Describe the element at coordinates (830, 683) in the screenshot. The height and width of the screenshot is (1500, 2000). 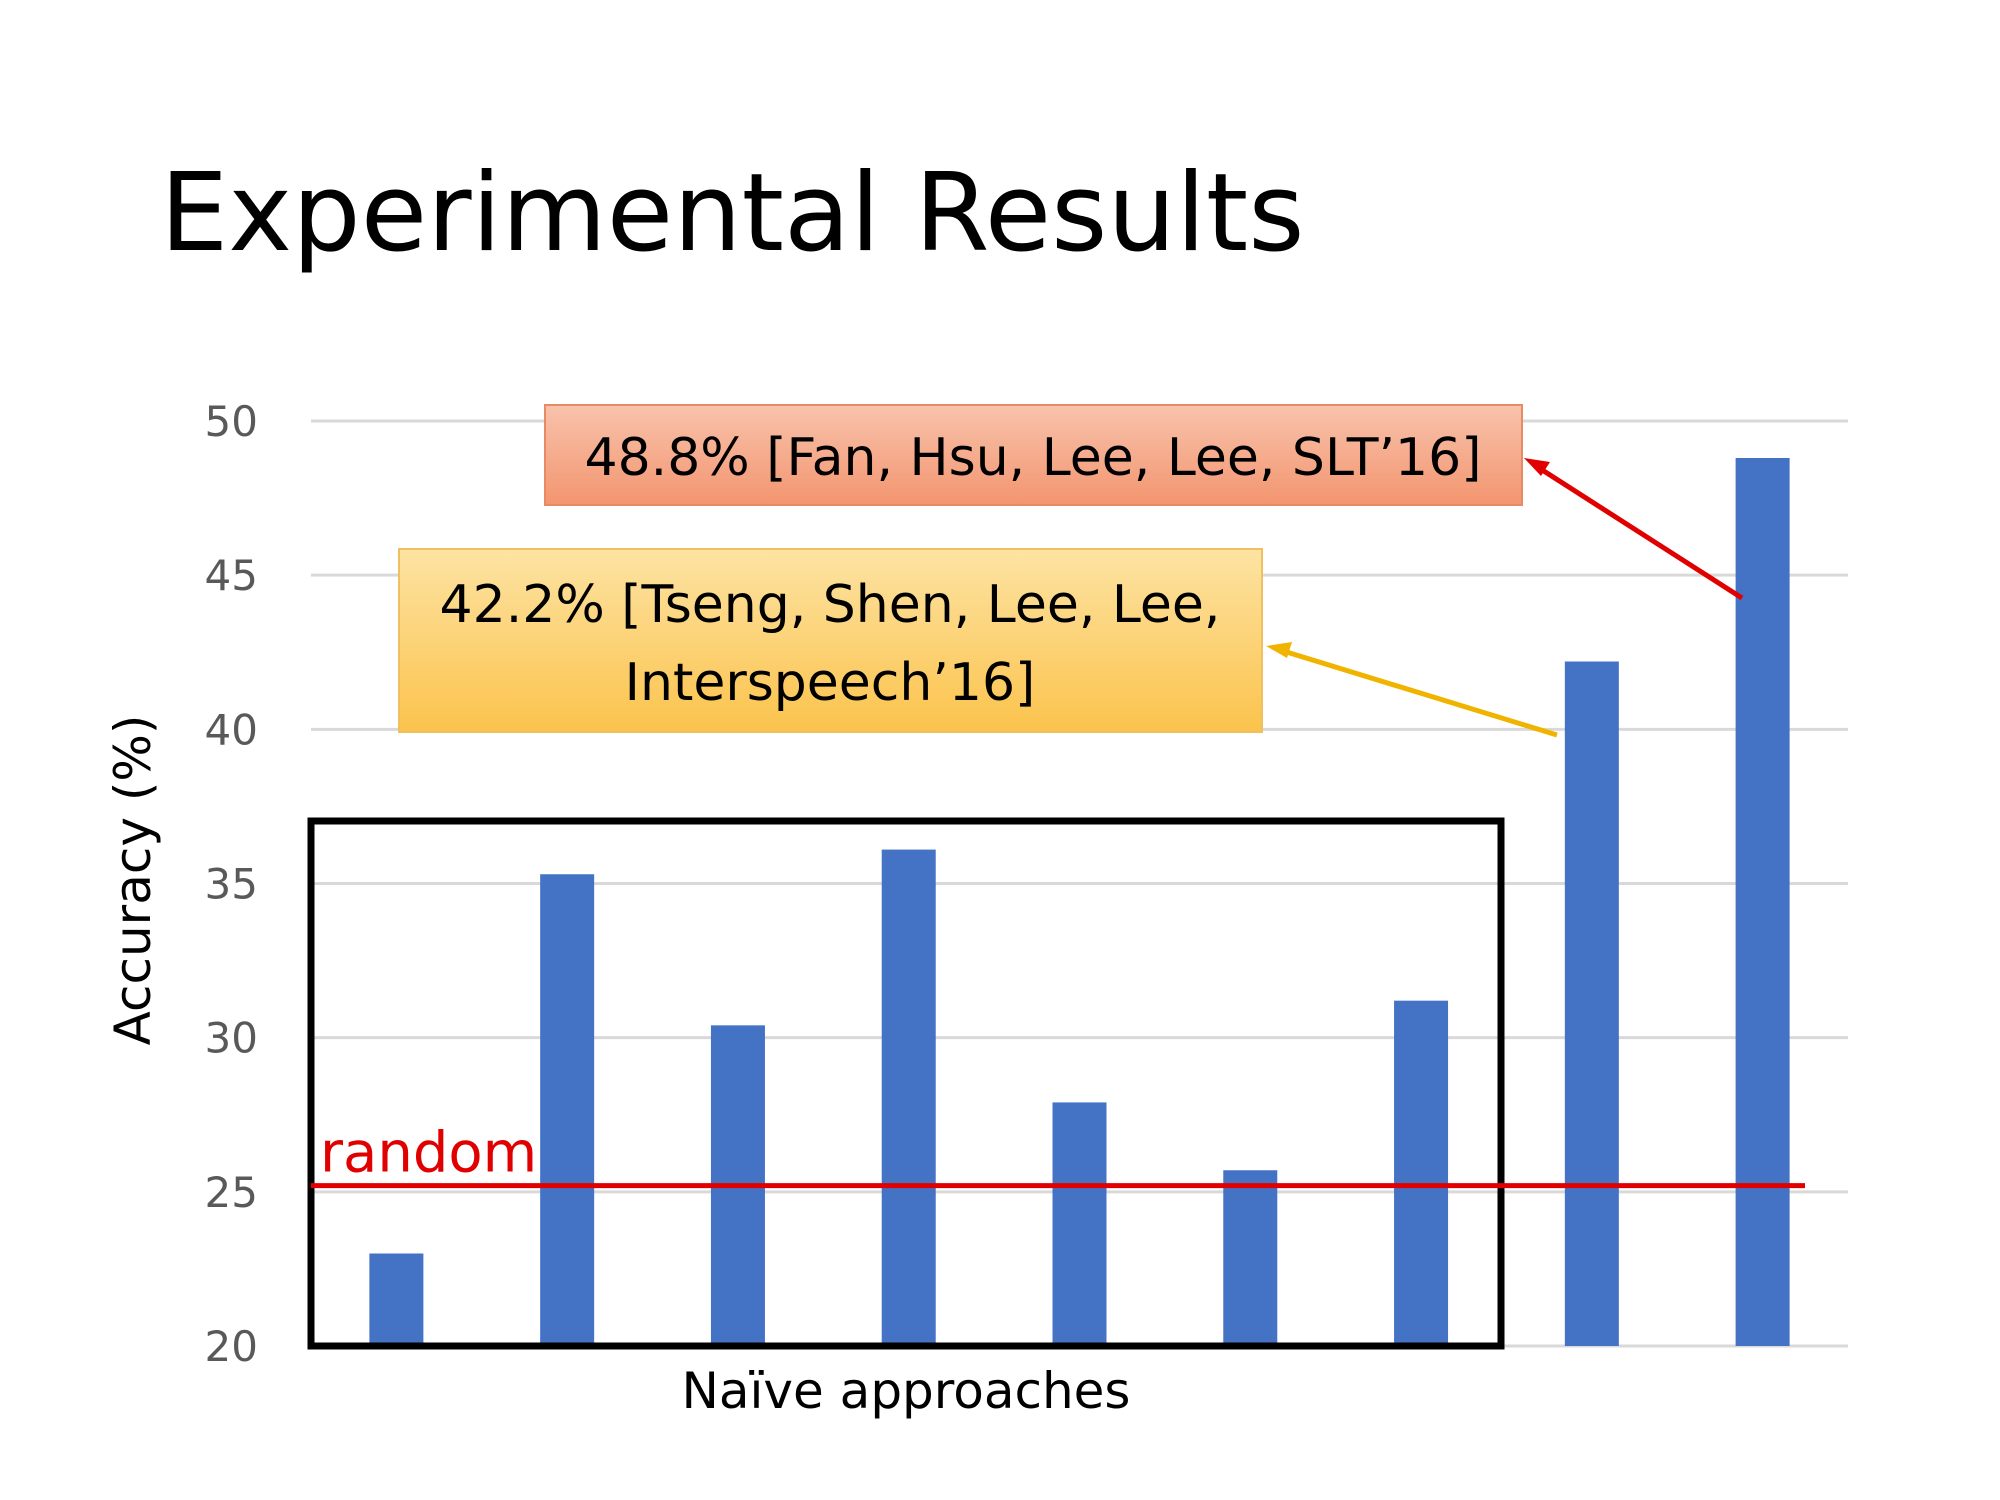
I see `callout-tseng-text-line2: Interspeech’16]` at that location.